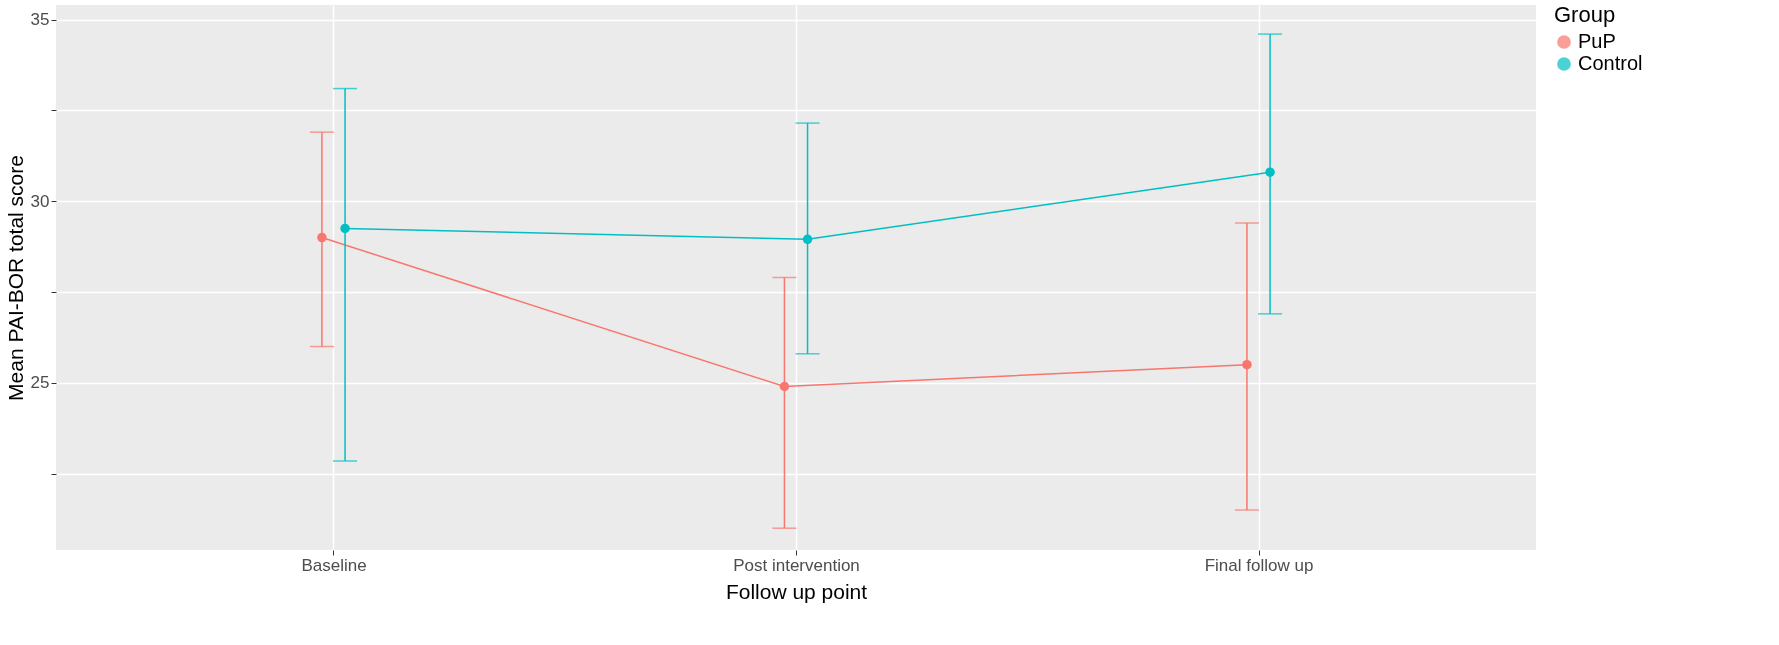 The image size is (1779, 645). I want to click on x-tick-label: Post intervention, so click(796, 565).